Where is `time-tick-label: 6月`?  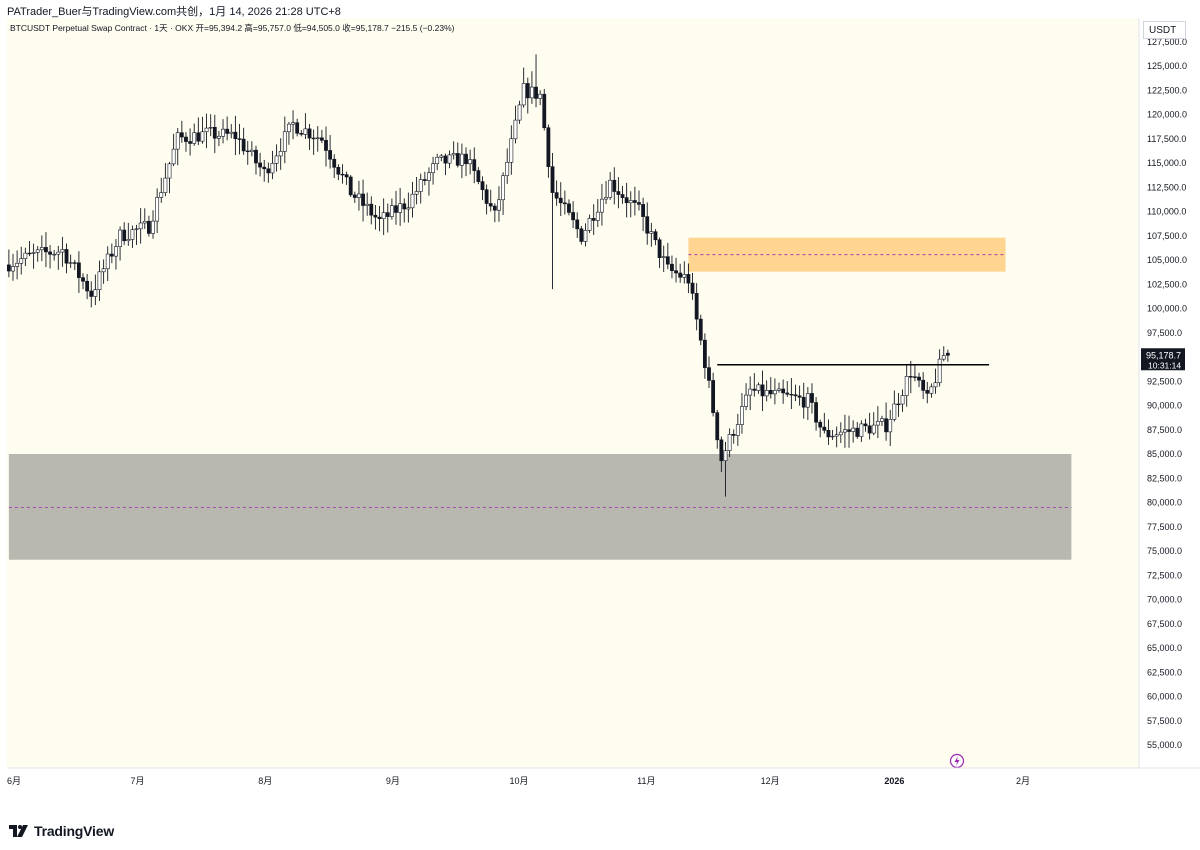
time-tick-label: 6月 is located at coordinates (14, 781).